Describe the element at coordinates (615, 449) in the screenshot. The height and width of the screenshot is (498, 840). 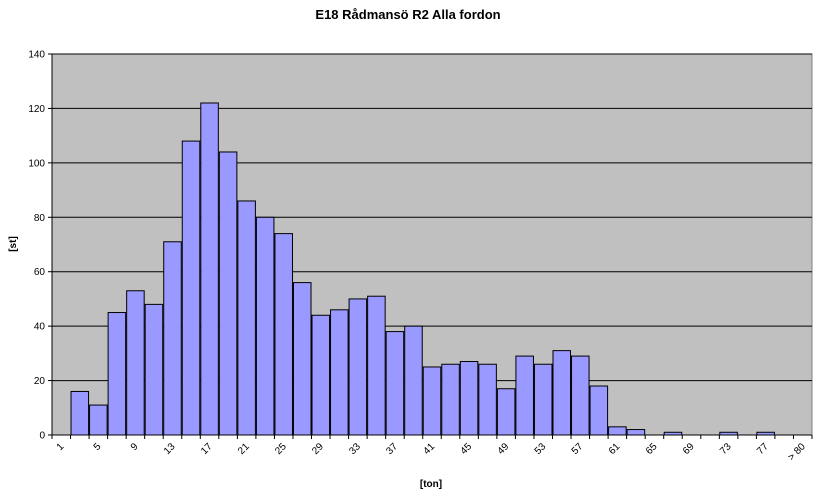
I see `x-tick-label: 61` at that location.